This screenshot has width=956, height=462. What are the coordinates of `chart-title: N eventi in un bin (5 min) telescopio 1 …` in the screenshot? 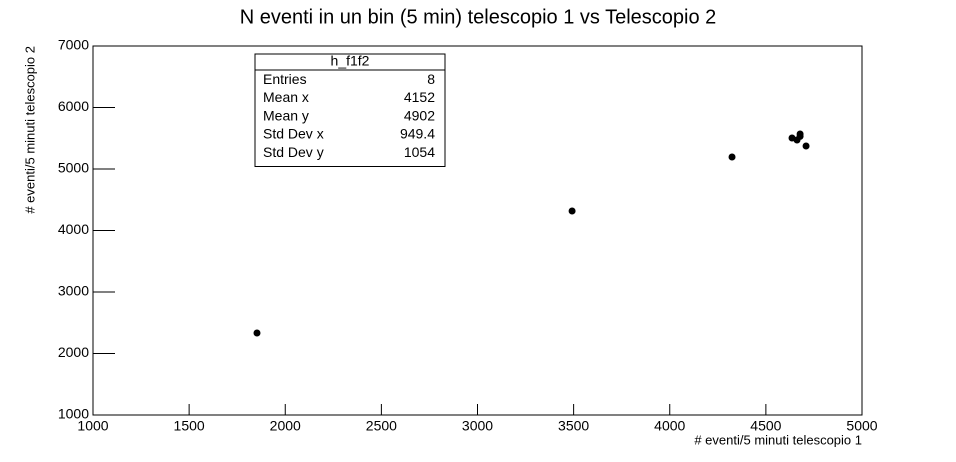 It's located at (478, 17).